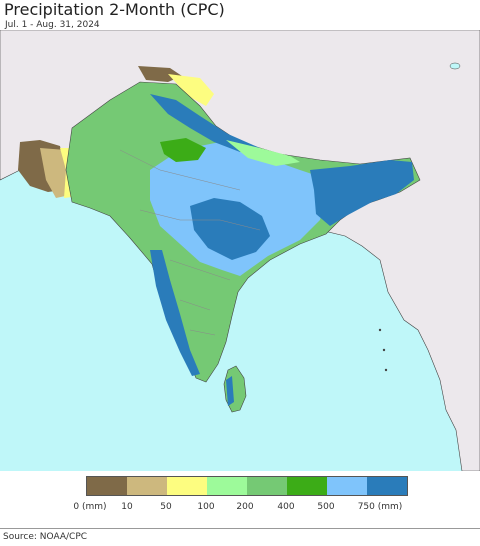 The image size is (480, 546). Describe the element at coordinates (230, 391) in the screenshot. I see `sri-lanka-blue` at that location.